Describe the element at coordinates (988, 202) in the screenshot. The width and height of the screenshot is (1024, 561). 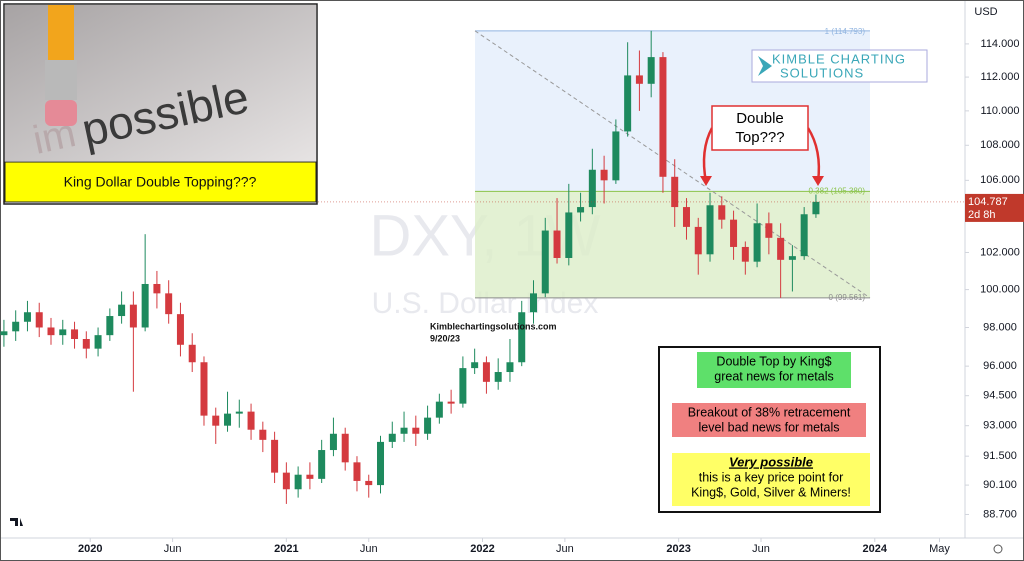
I see `last-price-label: 104.787` at that location.